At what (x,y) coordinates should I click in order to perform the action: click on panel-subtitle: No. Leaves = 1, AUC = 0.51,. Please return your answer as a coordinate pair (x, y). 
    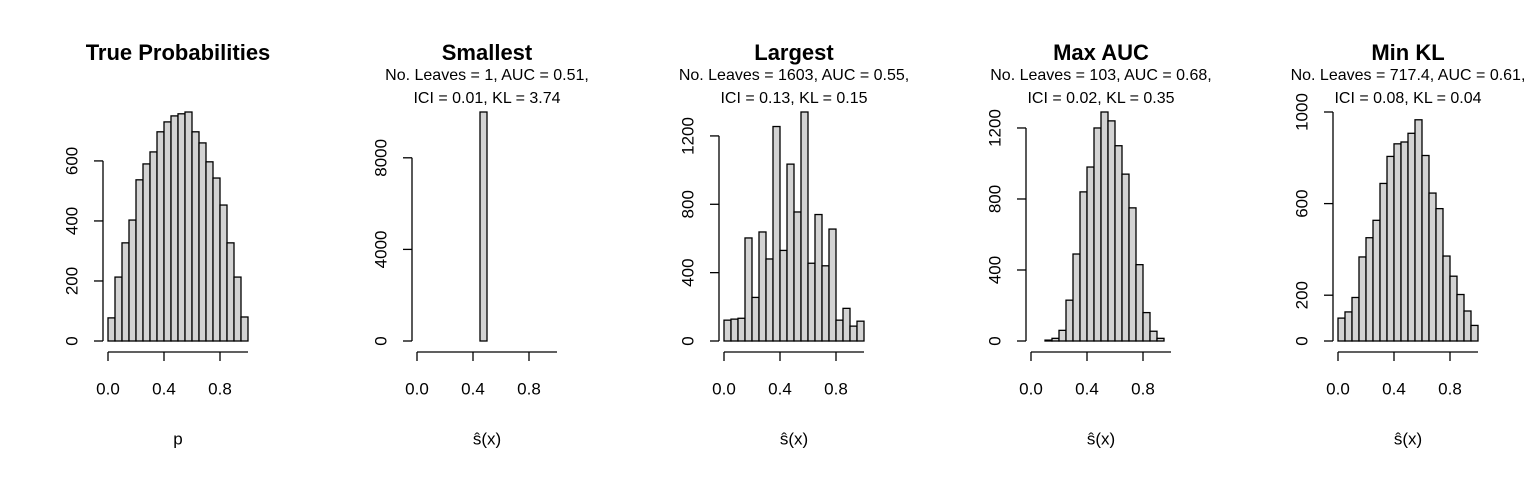
    Looking at the image, I should click on (487, 75).